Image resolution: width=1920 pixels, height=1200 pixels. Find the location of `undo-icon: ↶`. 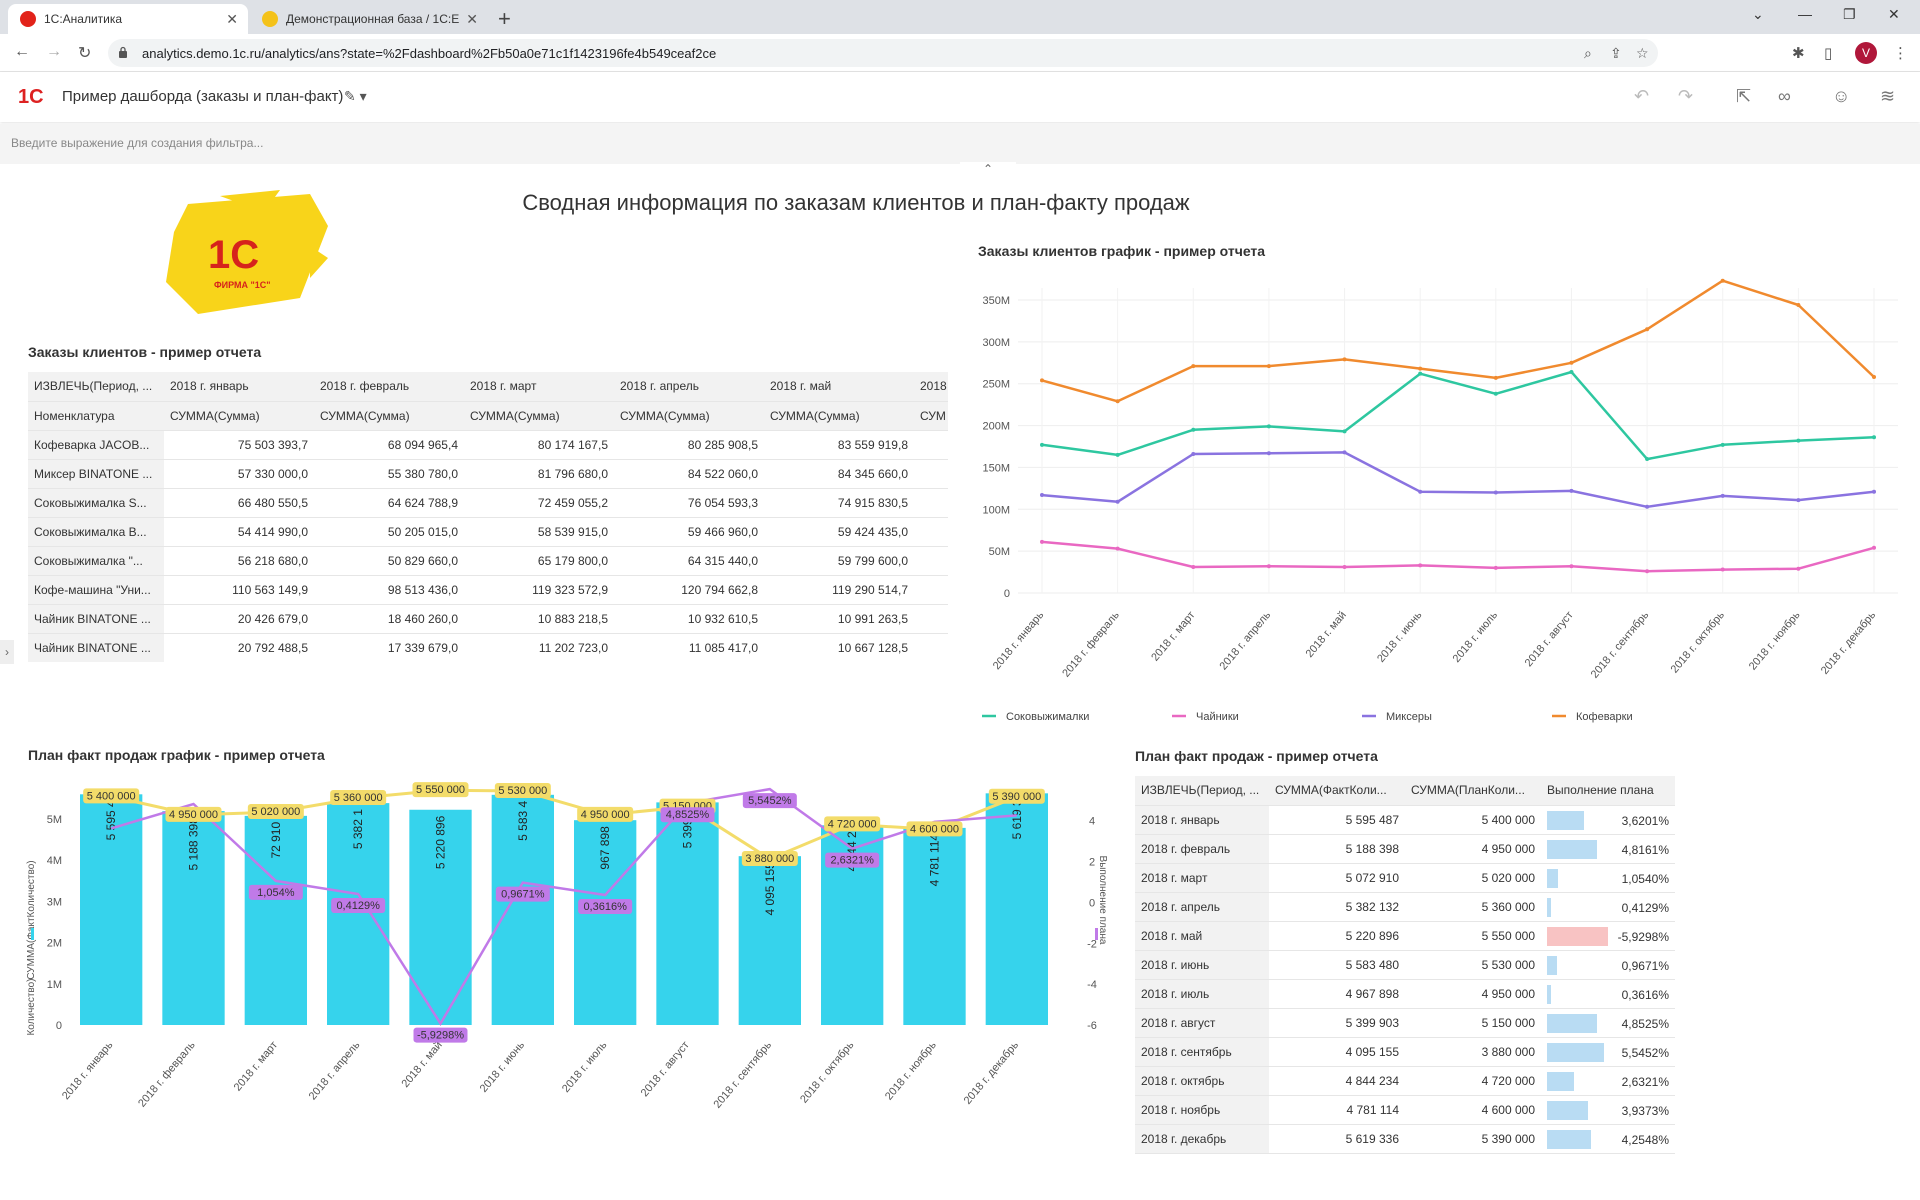

undo-icon: ↶ is located at coordinates (1642, 96).